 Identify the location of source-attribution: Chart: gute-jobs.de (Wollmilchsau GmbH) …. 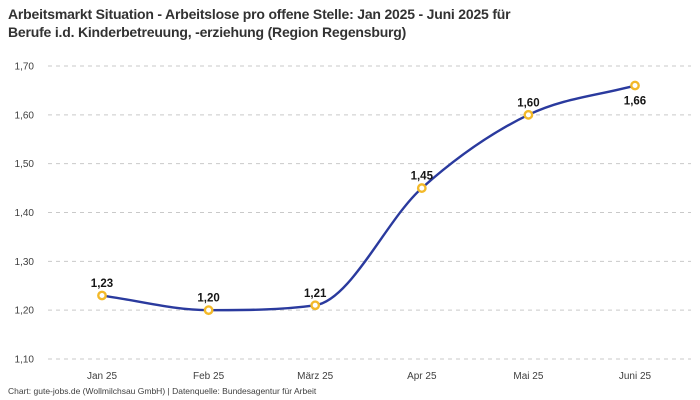
(162, 391).